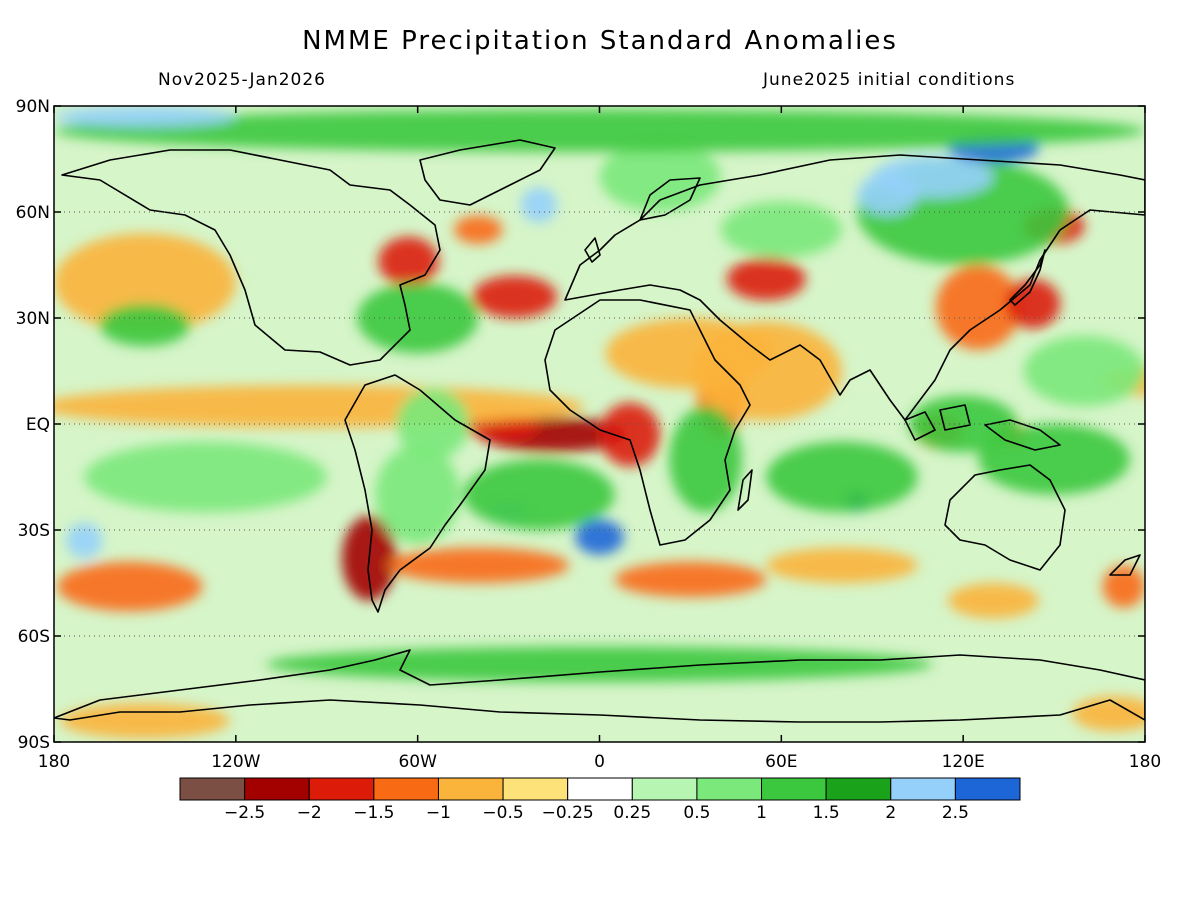 This screenshot has width=1200, height=900. What do you see at coordinates (955, 813) in the screenshot?
I see `colorbar-label: 2.5` at bounding box center [955, 813].